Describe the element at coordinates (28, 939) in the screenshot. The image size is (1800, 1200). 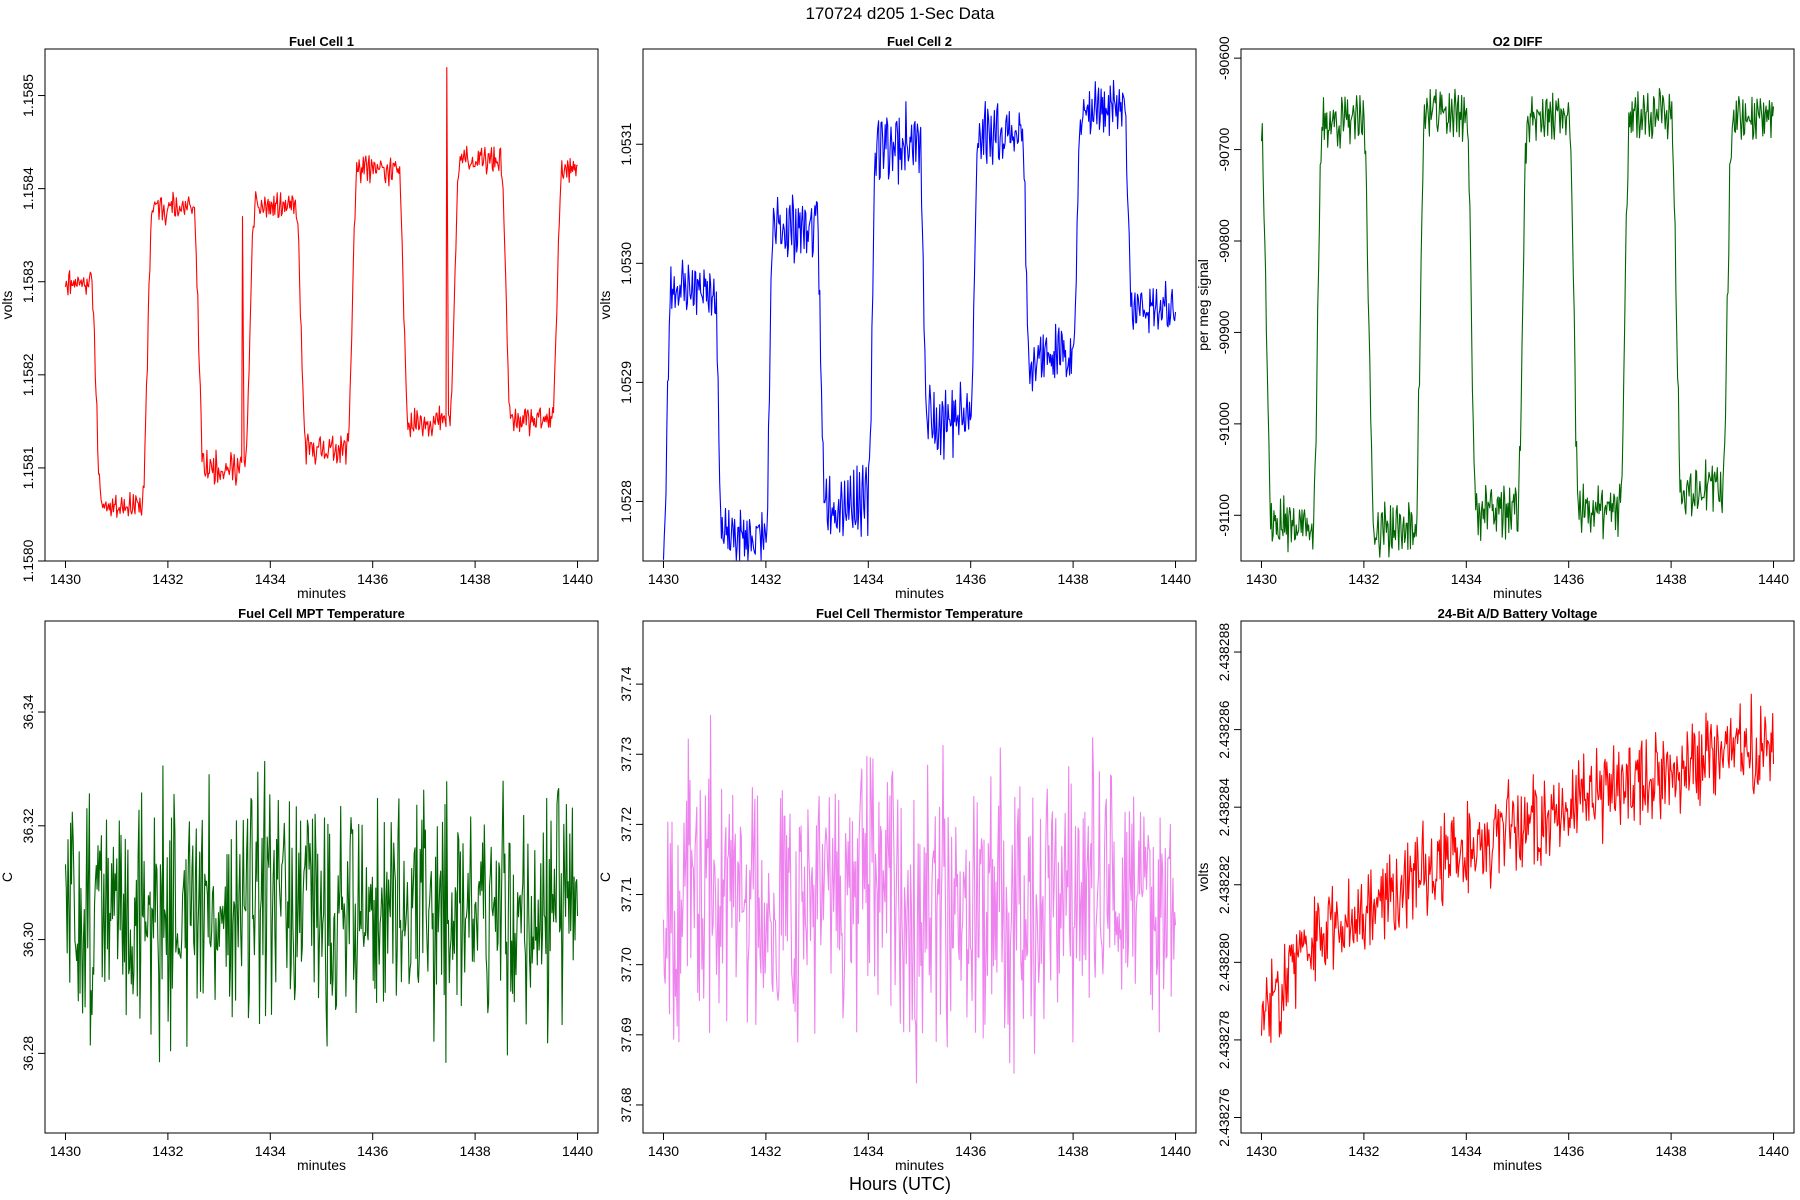
I see `y-tick-label: 36.30` at that location.